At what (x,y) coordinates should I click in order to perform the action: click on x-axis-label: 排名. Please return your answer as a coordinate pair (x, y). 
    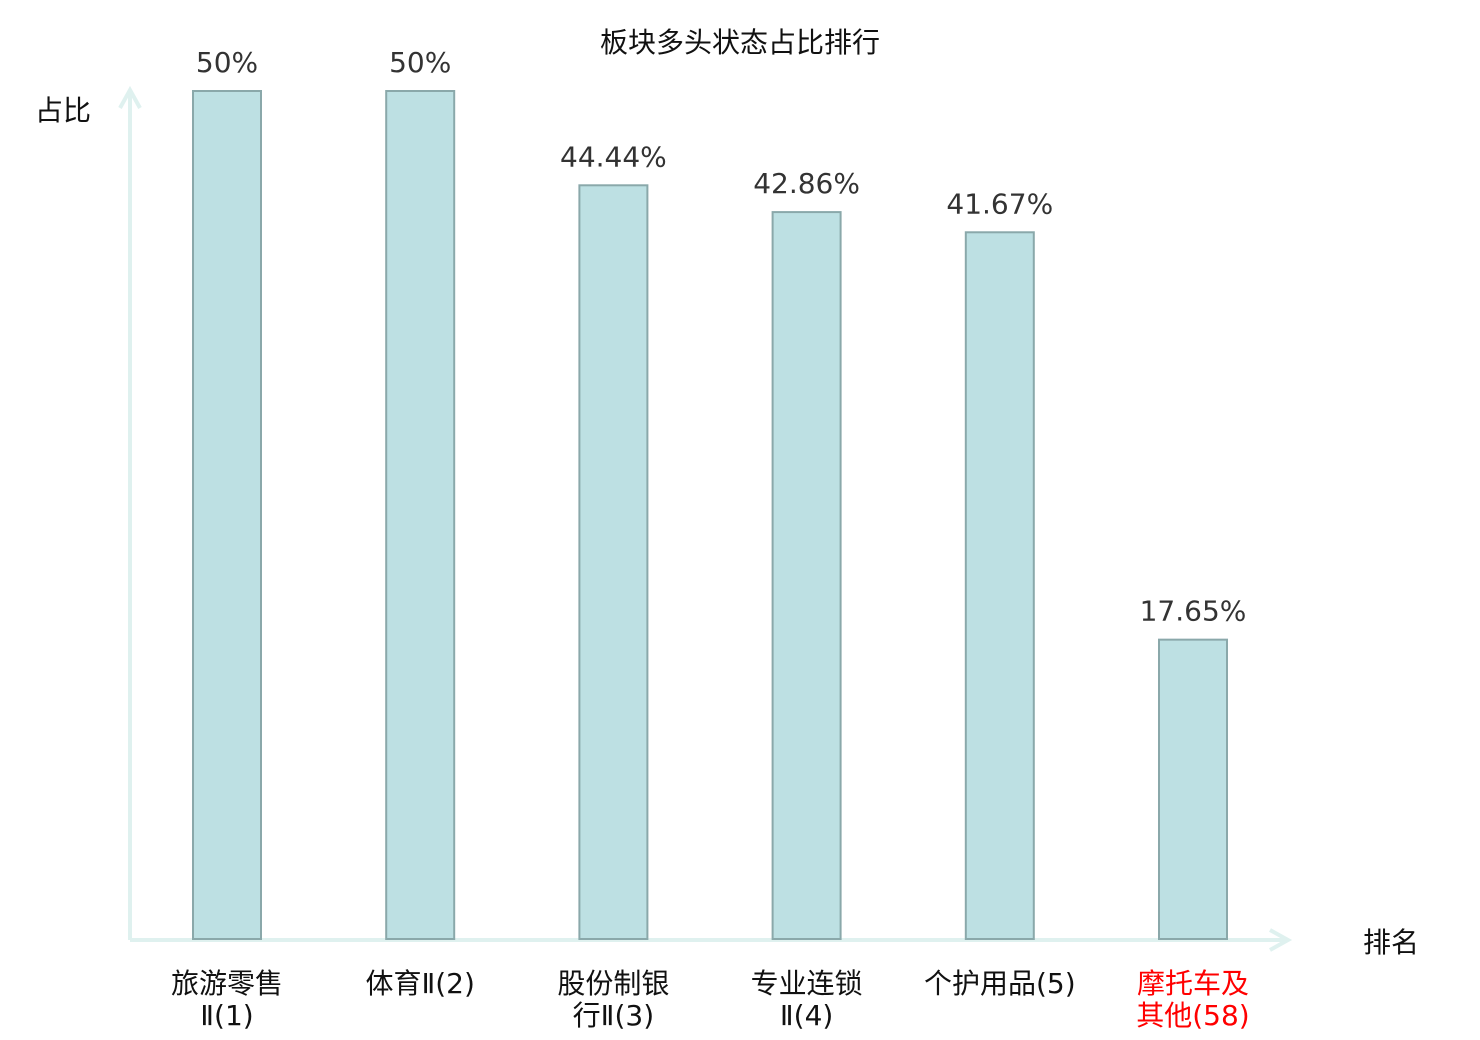
    Looking at the image, I should click on (1391, 942).